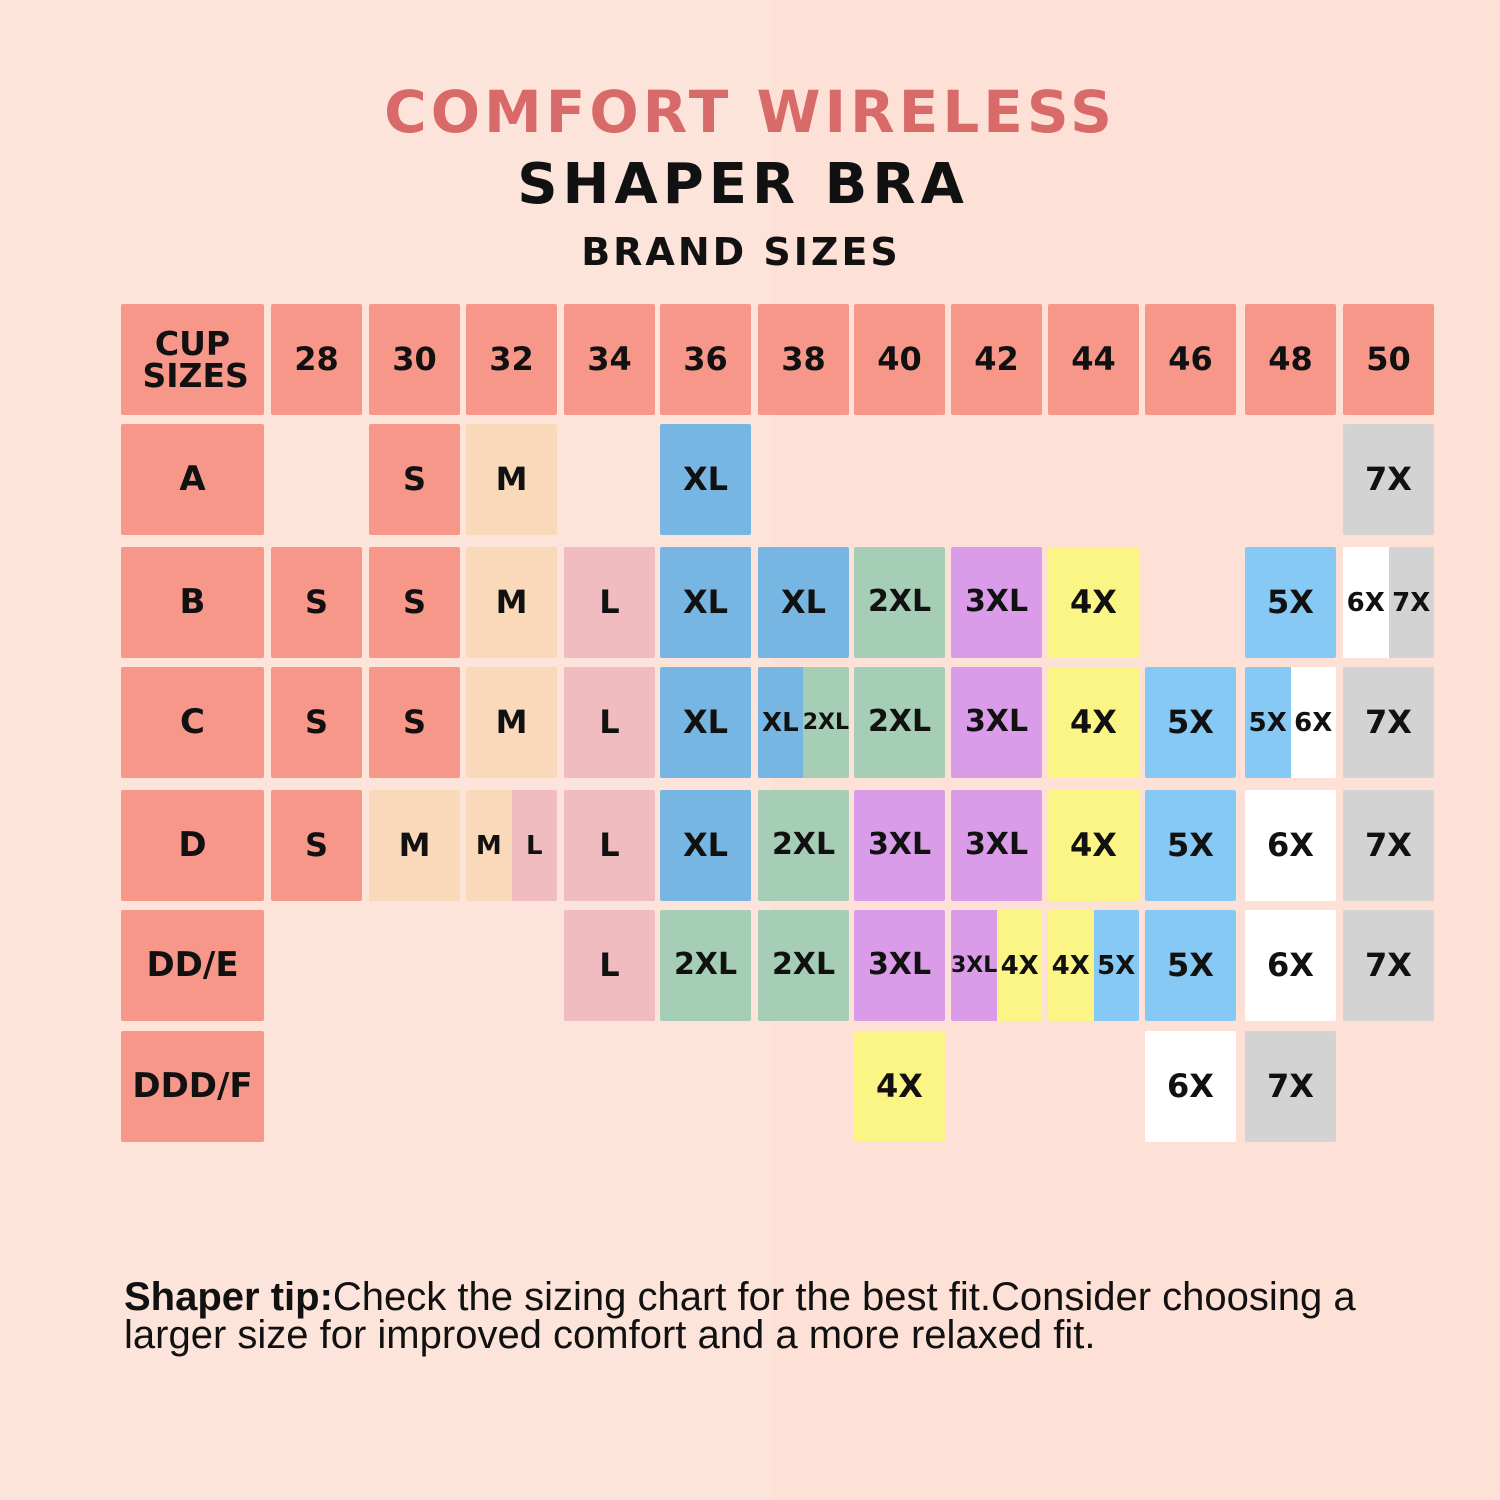 This screenshot has width=1500, height=1500. I want to click on band-header-38: 38, so click(803, 359).